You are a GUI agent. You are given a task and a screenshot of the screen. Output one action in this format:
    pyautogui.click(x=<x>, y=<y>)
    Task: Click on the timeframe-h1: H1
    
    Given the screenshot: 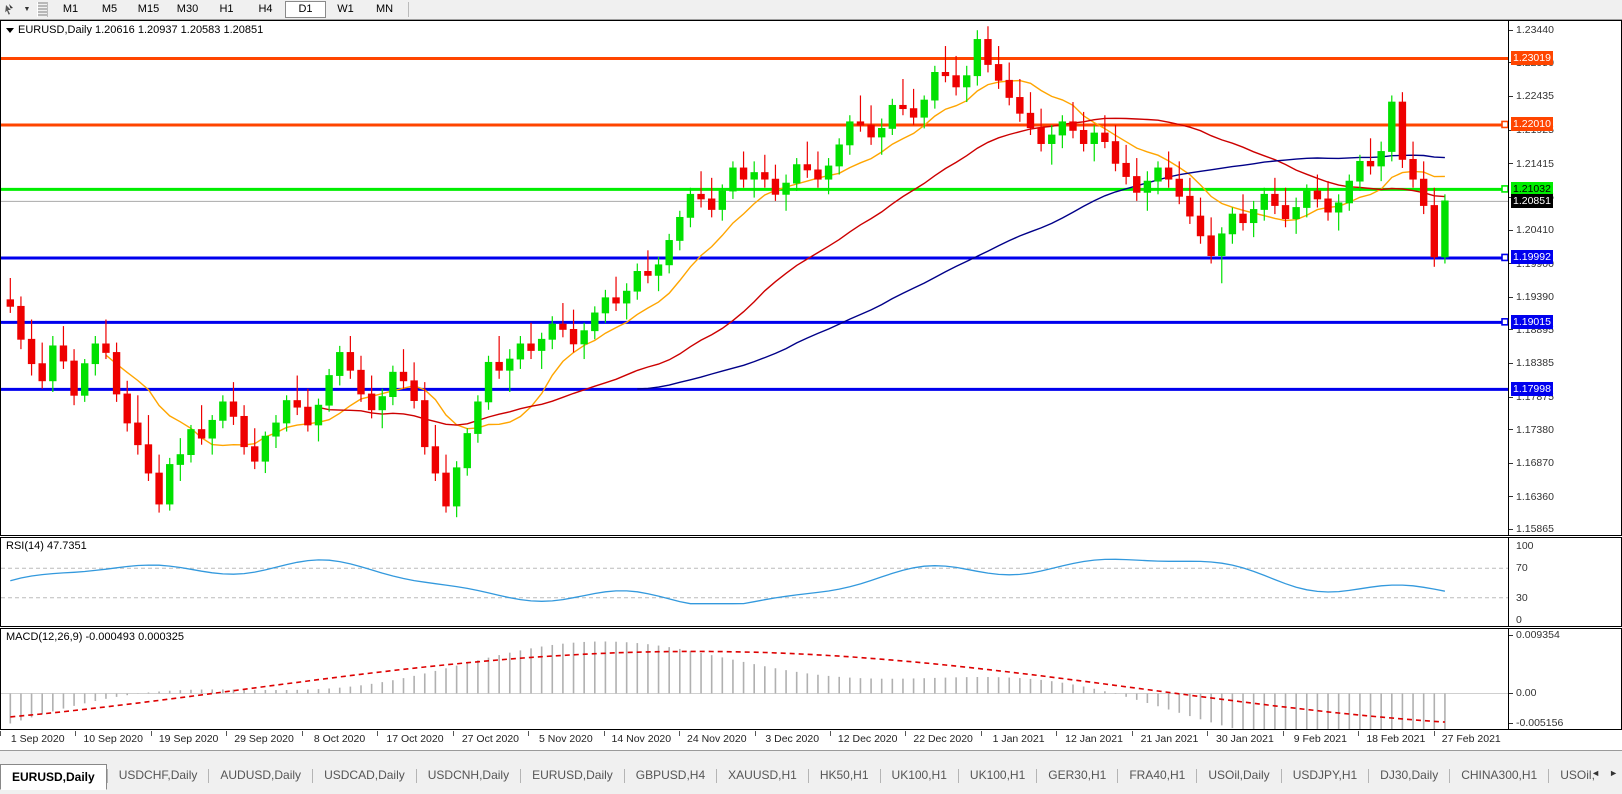 What is the action you would take?
    pyautogui.click(x=226, y=9)
    